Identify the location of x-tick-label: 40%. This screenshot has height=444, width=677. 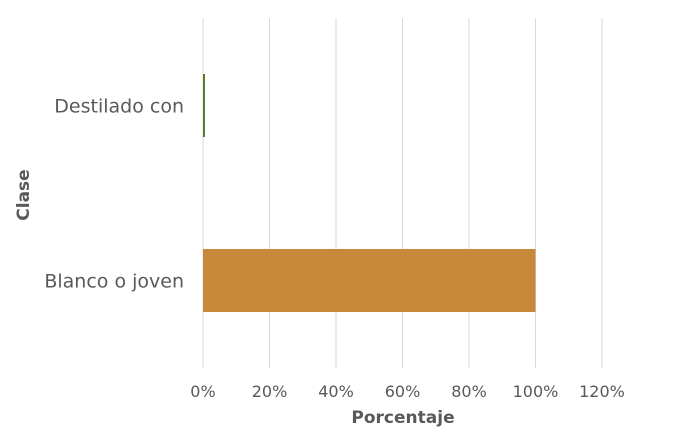
(336, 391).